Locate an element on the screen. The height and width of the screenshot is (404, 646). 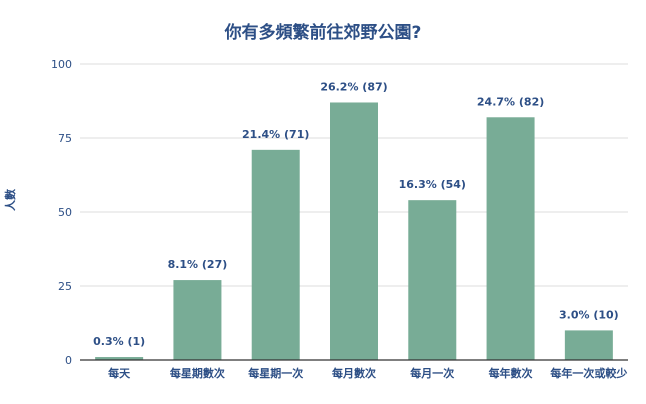
x-tick-label: 每月一次 is located at coordinates (432, 373).